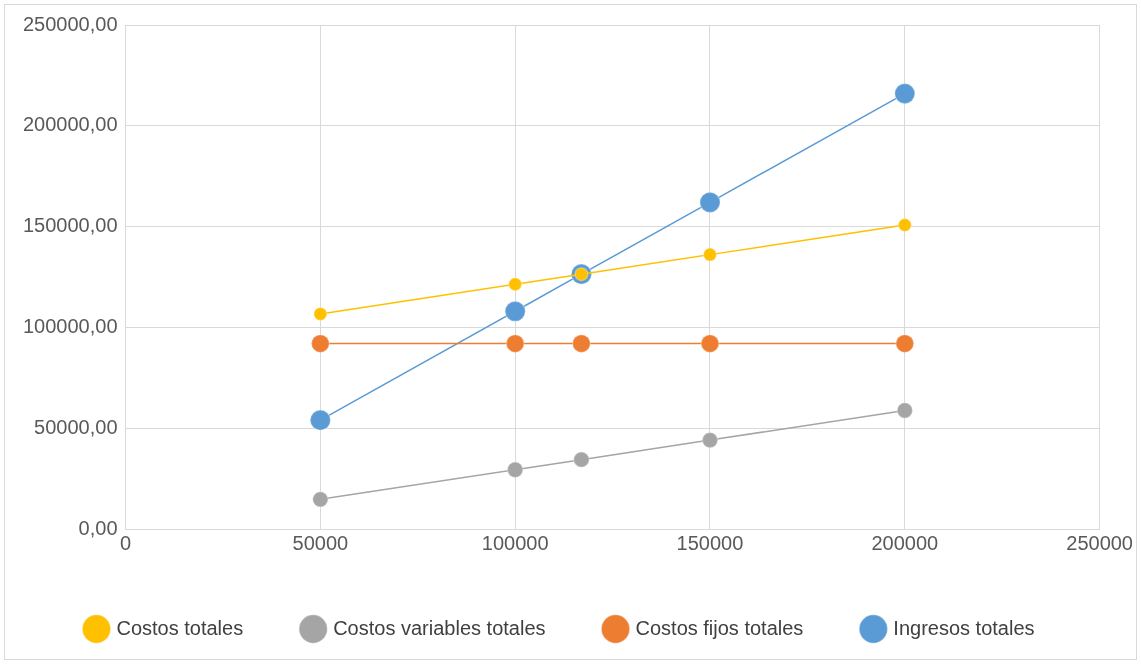 This screenshot has height=664, width=1141. What do you see at coordinates (70, 124) in the screenshot?
I see `y-tick-label: 200000,00` at bounding box center [70, 124].